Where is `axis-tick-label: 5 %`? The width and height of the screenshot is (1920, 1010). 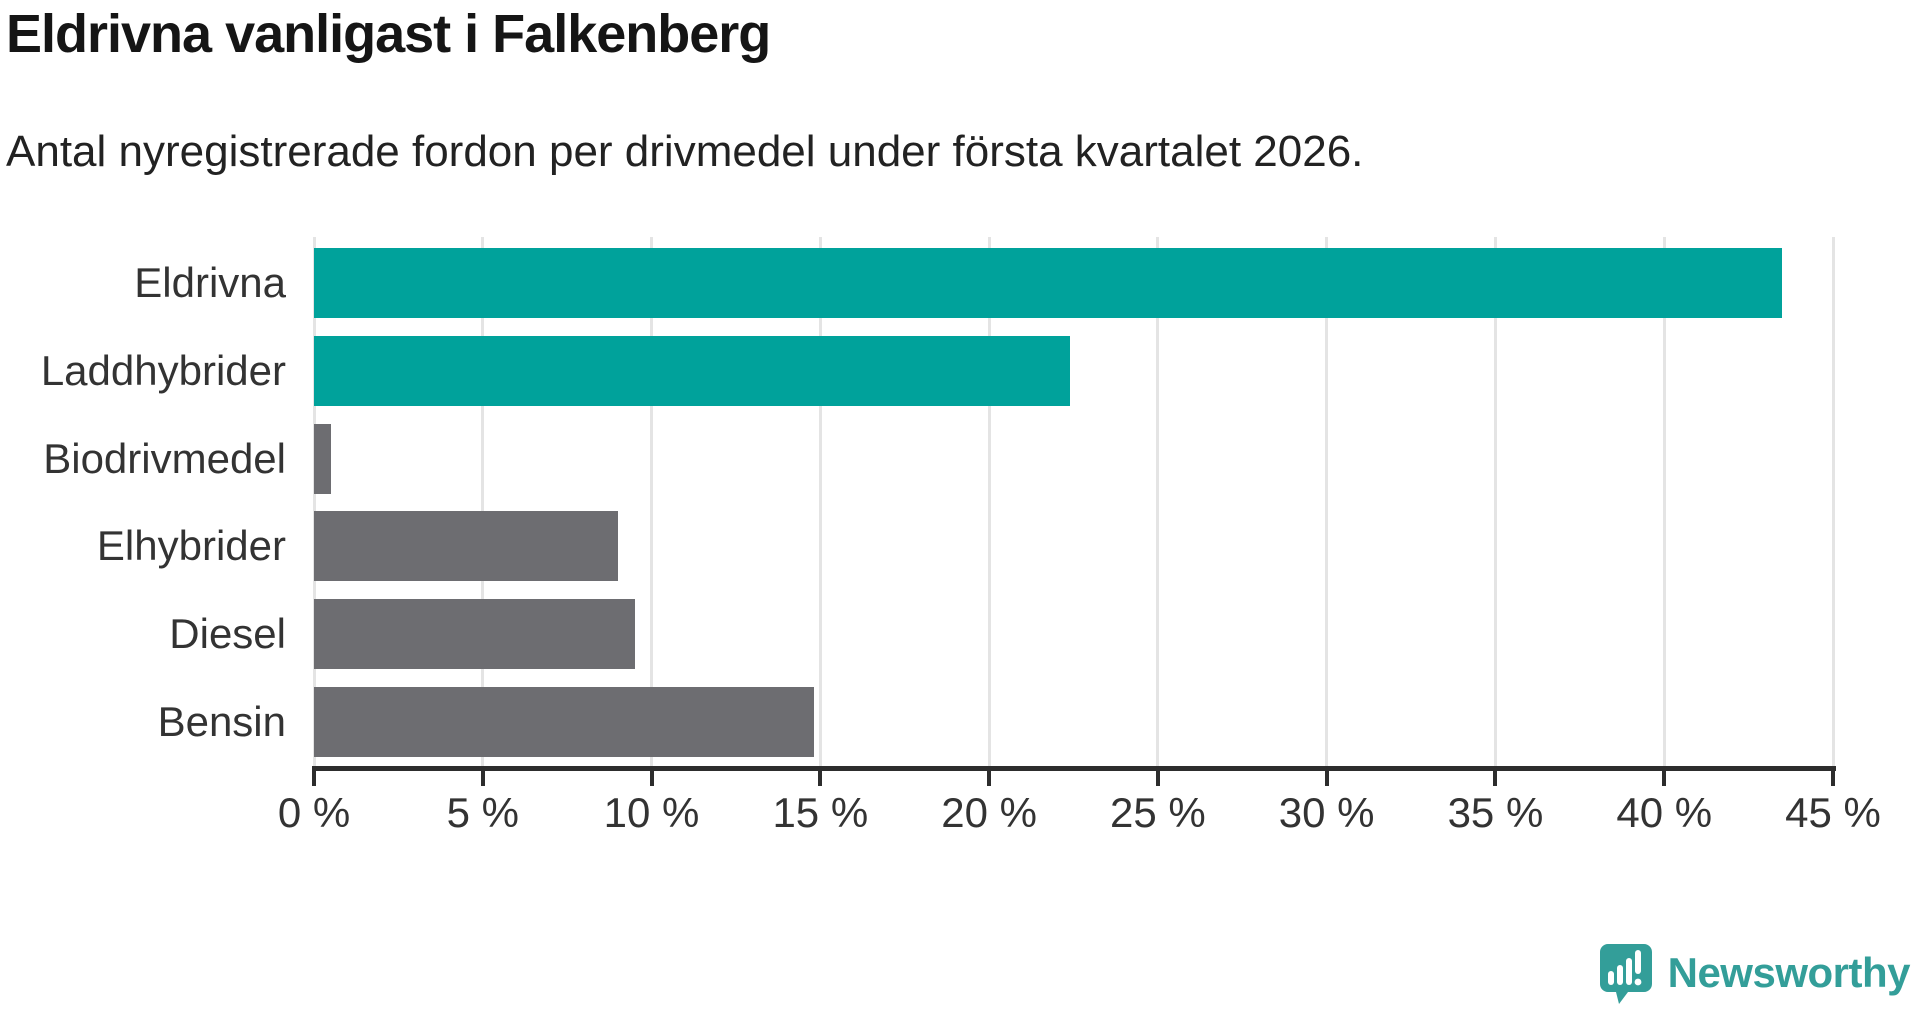 axis-tick-label: 5 % is located at coordinates (482, 812).